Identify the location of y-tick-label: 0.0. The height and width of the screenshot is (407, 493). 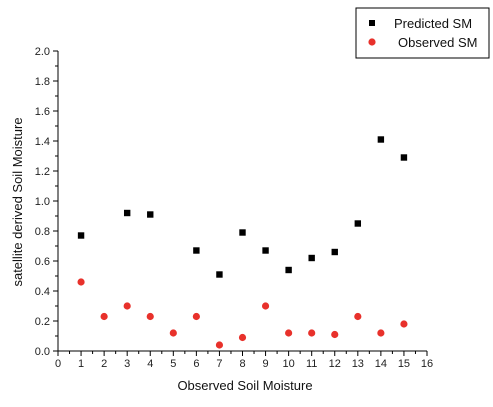
(42, 352).